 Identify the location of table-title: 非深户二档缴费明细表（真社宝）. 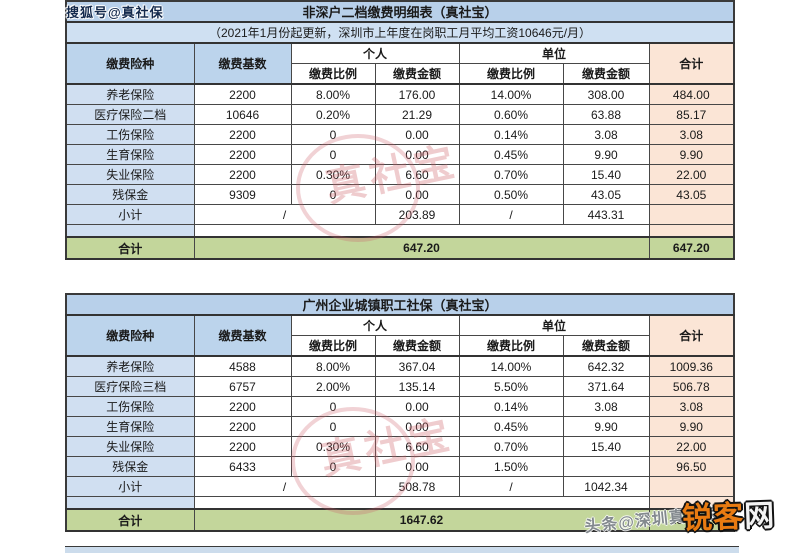
(400, 11).